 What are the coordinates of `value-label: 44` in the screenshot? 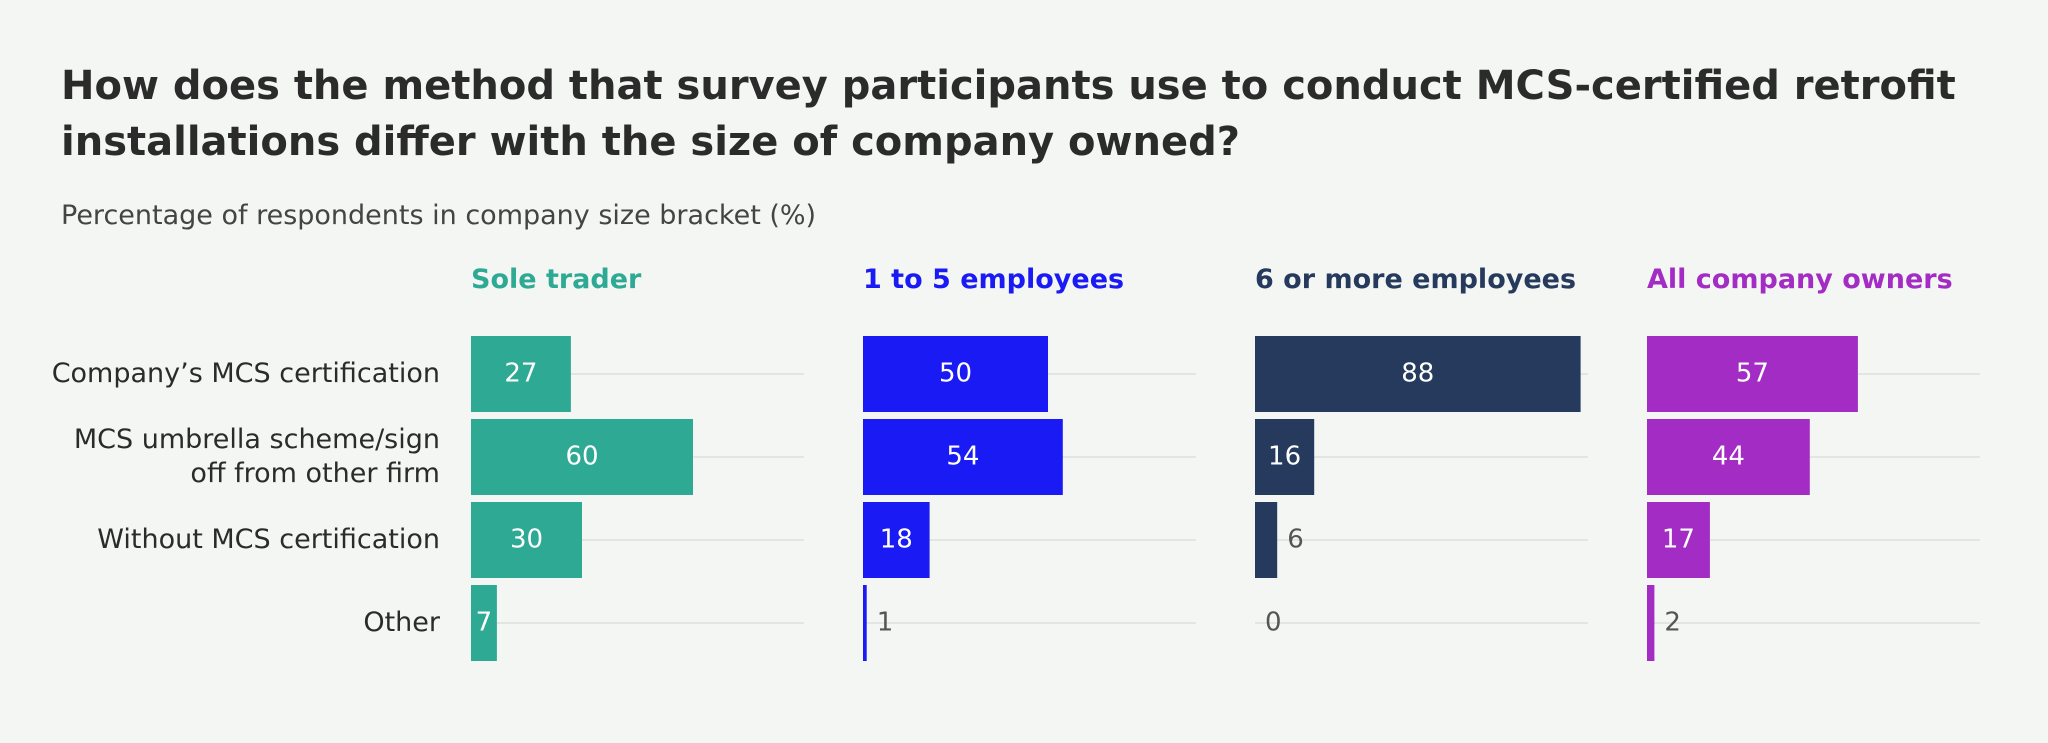 It's located at (1728, 457).